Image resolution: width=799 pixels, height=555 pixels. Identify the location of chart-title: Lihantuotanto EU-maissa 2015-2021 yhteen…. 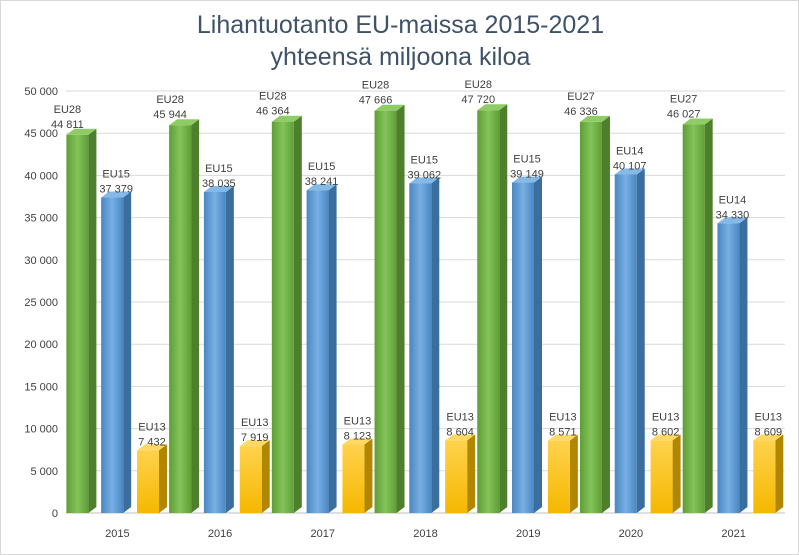
(400, 41).